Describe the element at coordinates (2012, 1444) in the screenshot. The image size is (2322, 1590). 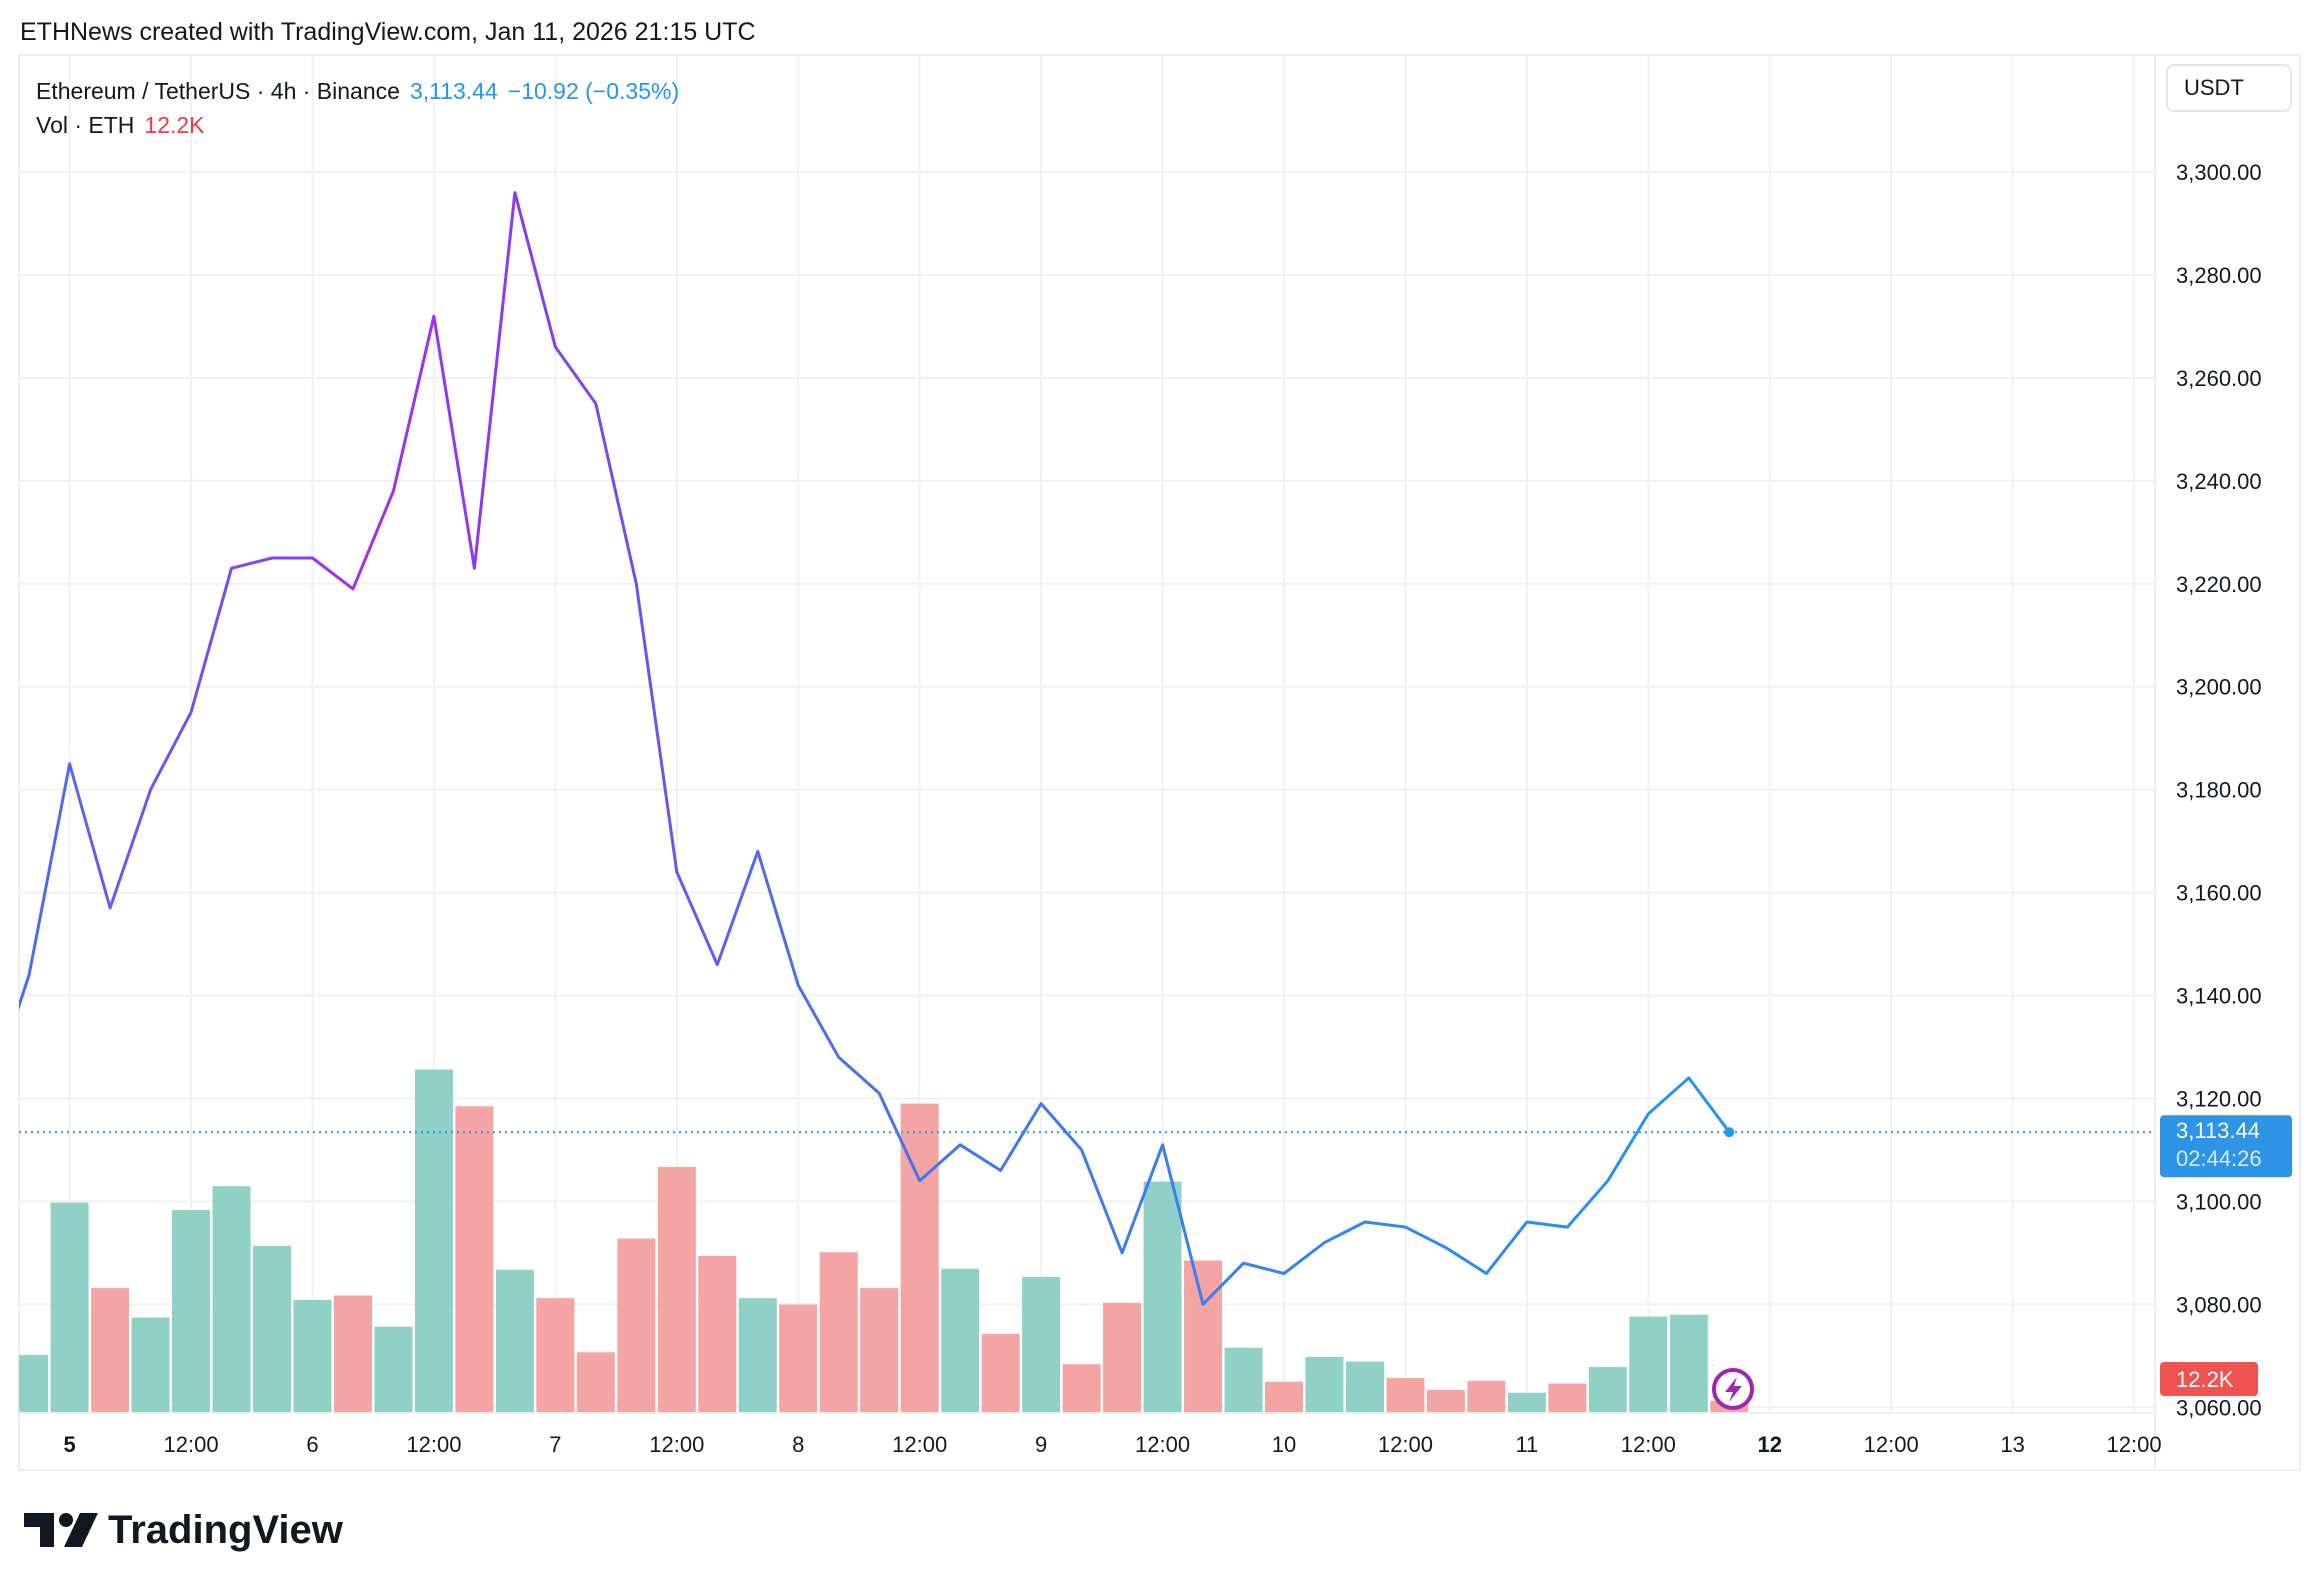
I see `x-tick-label: 13` at that location.